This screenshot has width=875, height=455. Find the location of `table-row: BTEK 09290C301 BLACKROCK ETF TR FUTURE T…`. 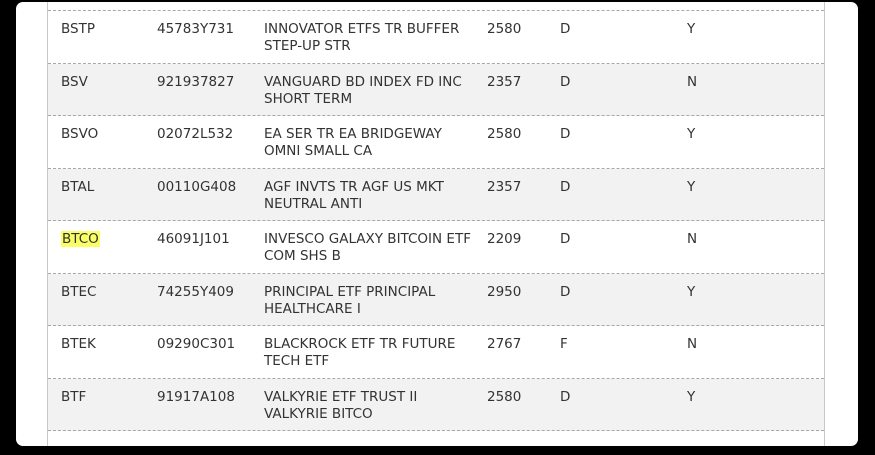

table-row: BTEK 09290C301 BLACKROCK ETF TR FUTURE T… is located at coordinates (436, 352).